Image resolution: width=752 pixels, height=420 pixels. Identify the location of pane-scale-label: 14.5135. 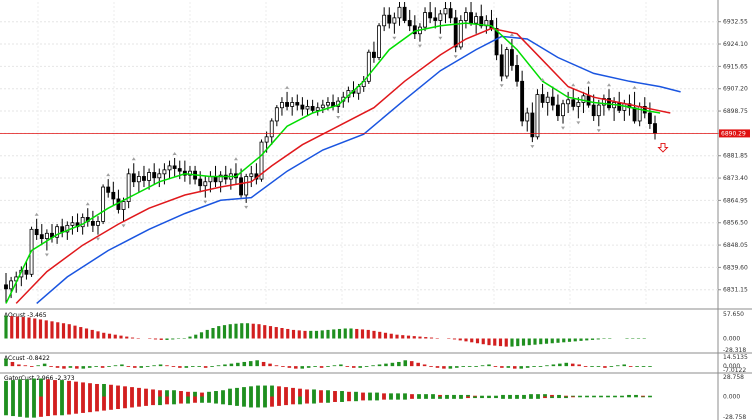
(735, 357).